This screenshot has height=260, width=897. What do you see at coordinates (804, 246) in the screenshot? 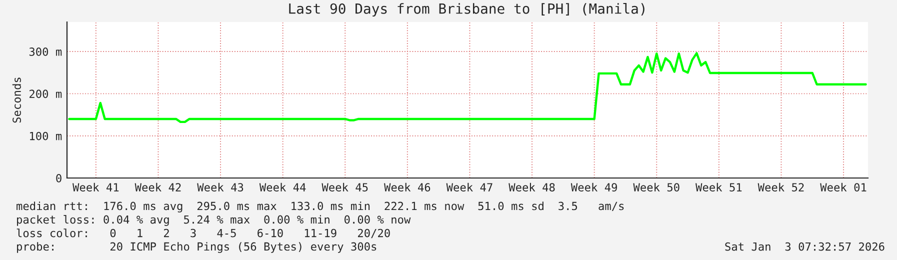
I see `text: Sat Jan 3 07:32:57 2026` at bounding box center [804, 246].